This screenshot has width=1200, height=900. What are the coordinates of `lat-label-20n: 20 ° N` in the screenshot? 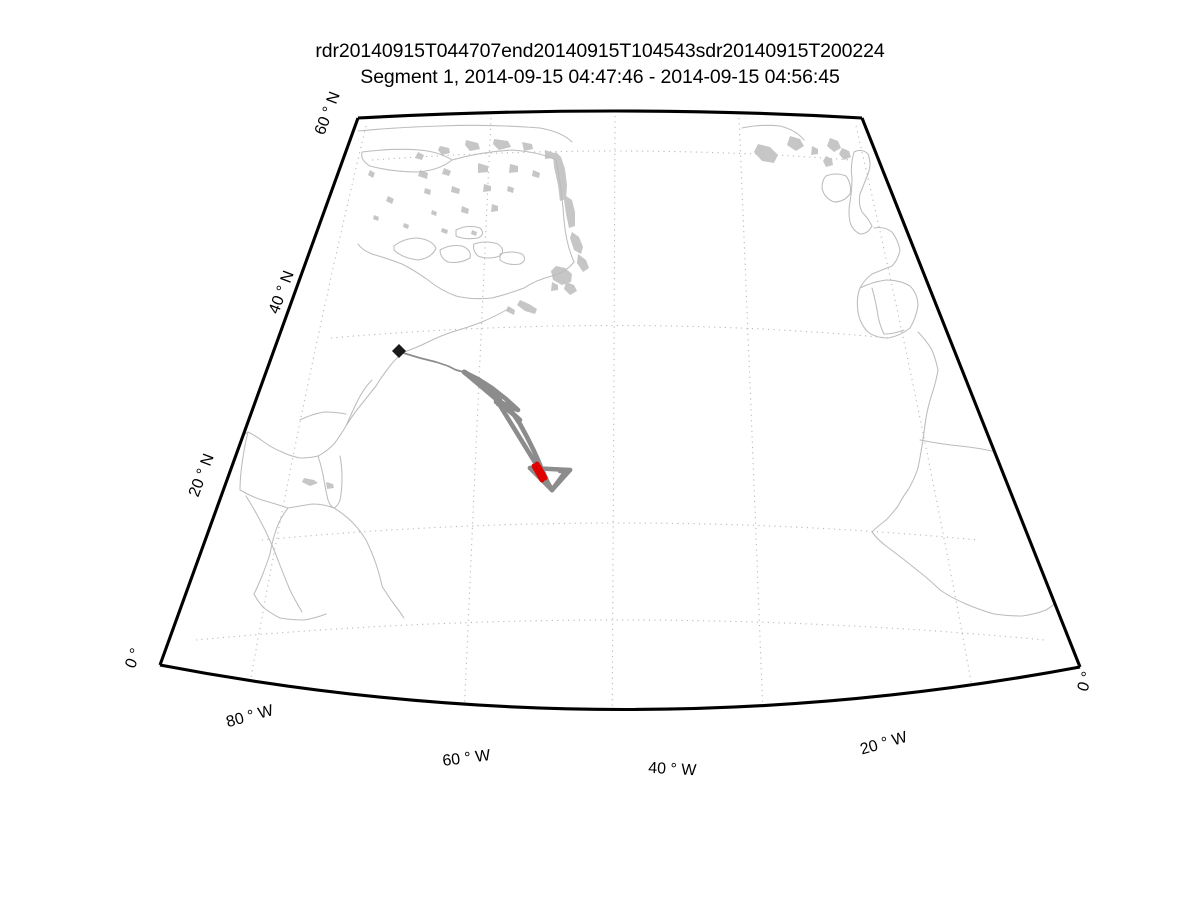 It's located at (202, 476).